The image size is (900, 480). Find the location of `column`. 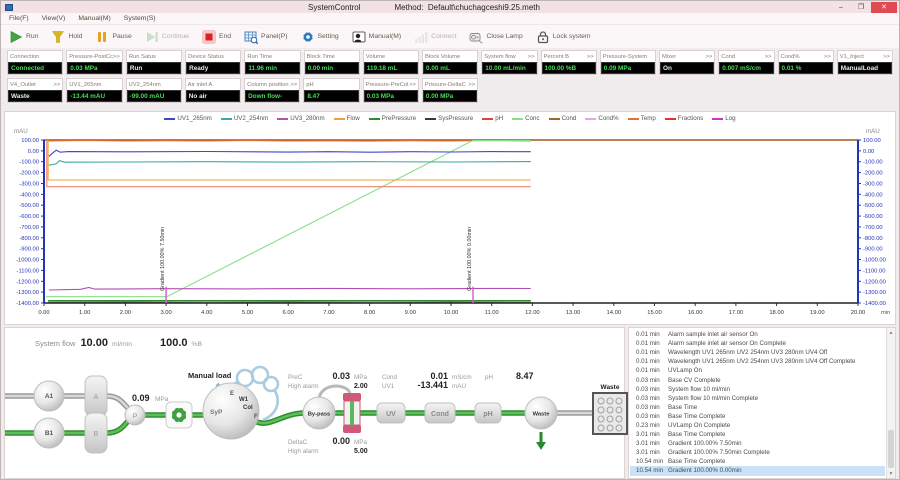

column is located at coordinates (352, 413).